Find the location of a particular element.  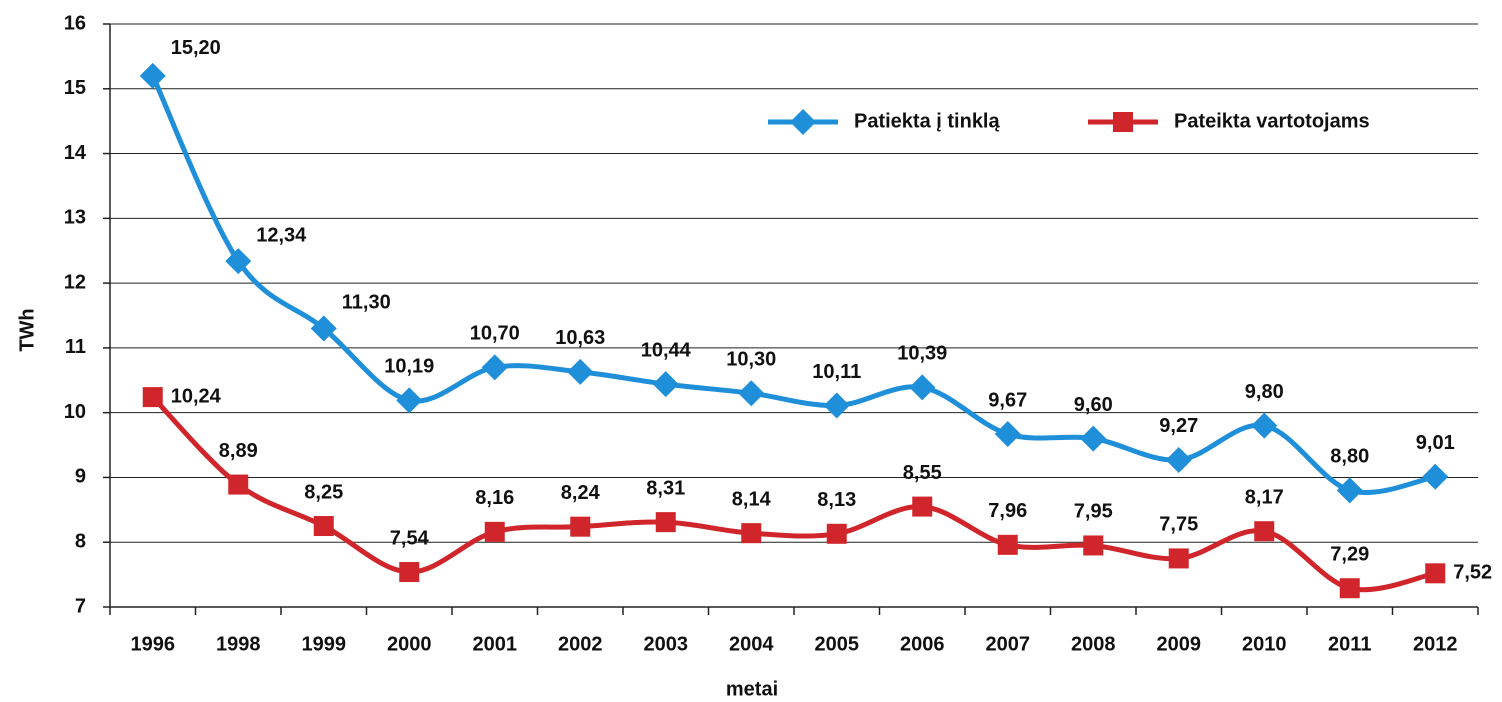

data-label: 12,34 is located at coordinates (281, 235).